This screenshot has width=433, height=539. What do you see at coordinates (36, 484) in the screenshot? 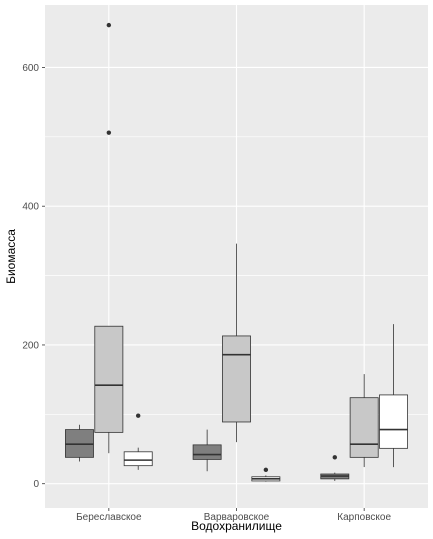
I see `y-tick-label: 0` at bounding box center [36, 484].